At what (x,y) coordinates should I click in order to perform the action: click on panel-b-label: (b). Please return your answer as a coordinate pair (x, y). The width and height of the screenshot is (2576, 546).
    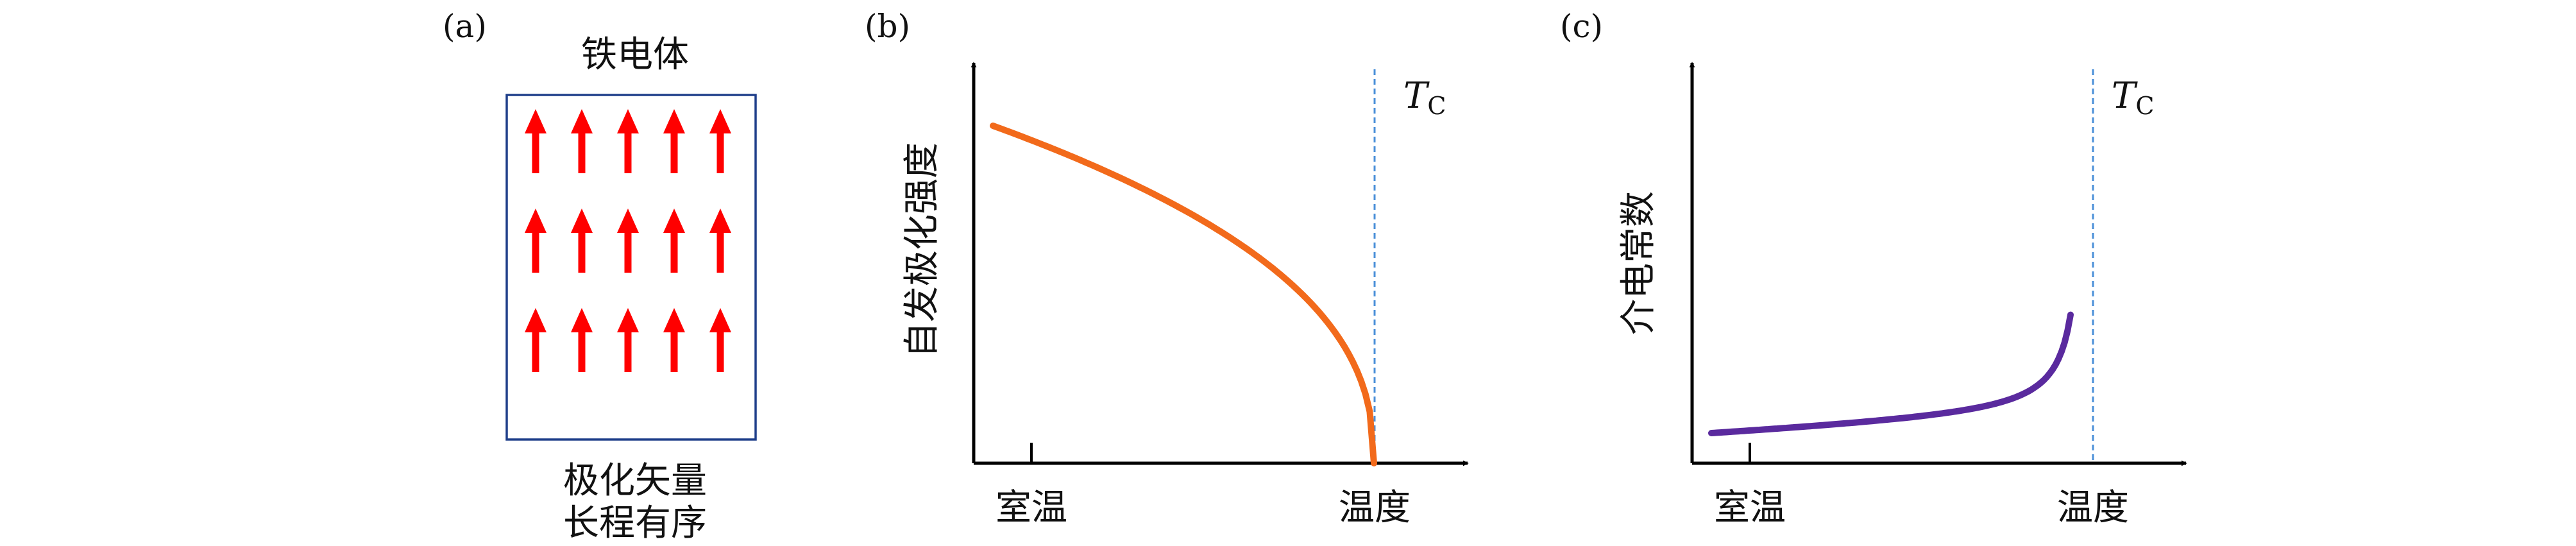
    Looking at the image, I should click on (887, 26).